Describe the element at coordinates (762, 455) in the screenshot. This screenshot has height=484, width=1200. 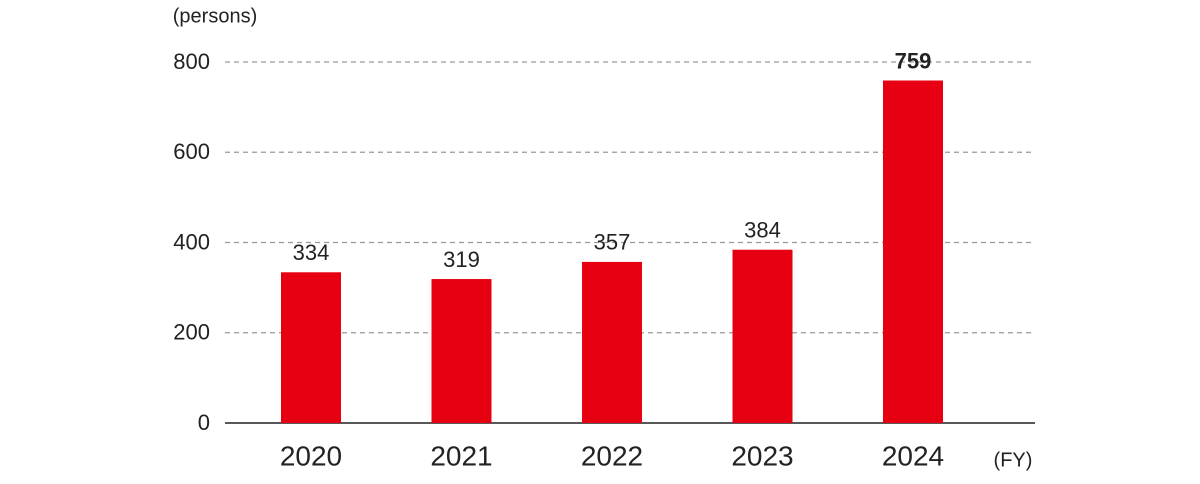
I see `x-tick-label: 2023` at that location.